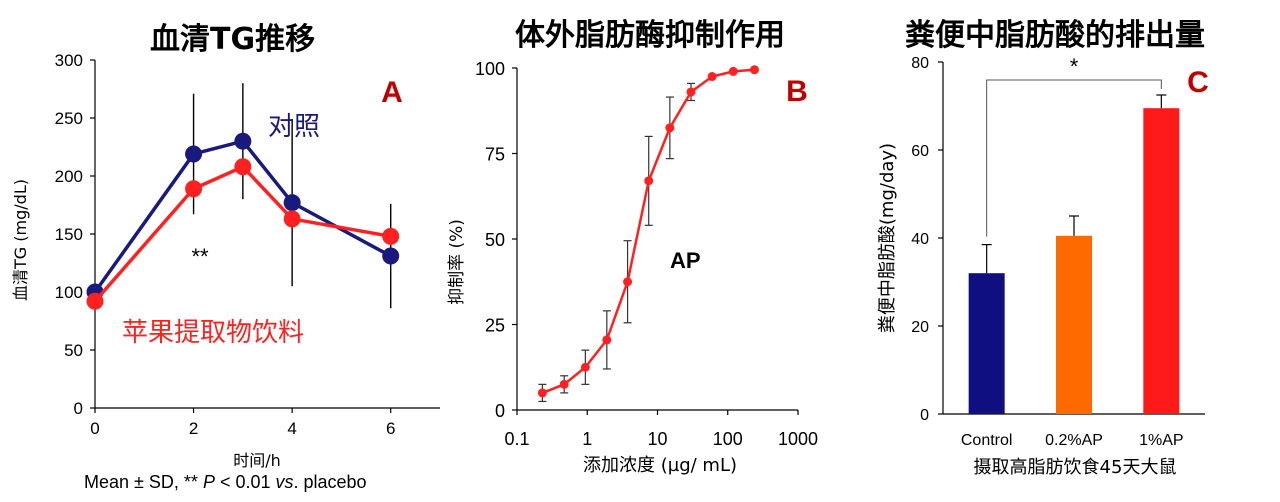 The image size is (1280, 502). Describe the element at coordinates (1055, 35) in the screenshot. I see `chart-c-title: 粪便中脂肪酸的排出量` at that location.